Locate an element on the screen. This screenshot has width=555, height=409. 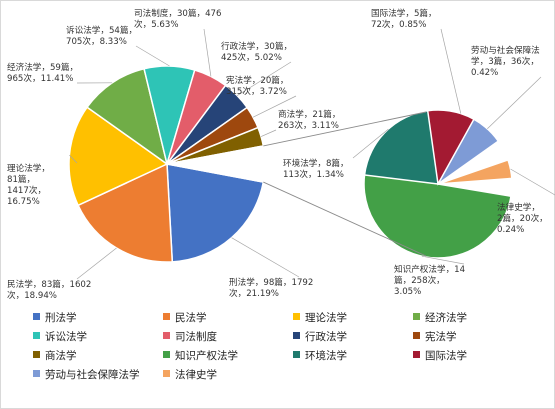
data-label-13: 劳动与社会保障法学，3篇，36次， 0.42% is located at coordinates (505, 61).